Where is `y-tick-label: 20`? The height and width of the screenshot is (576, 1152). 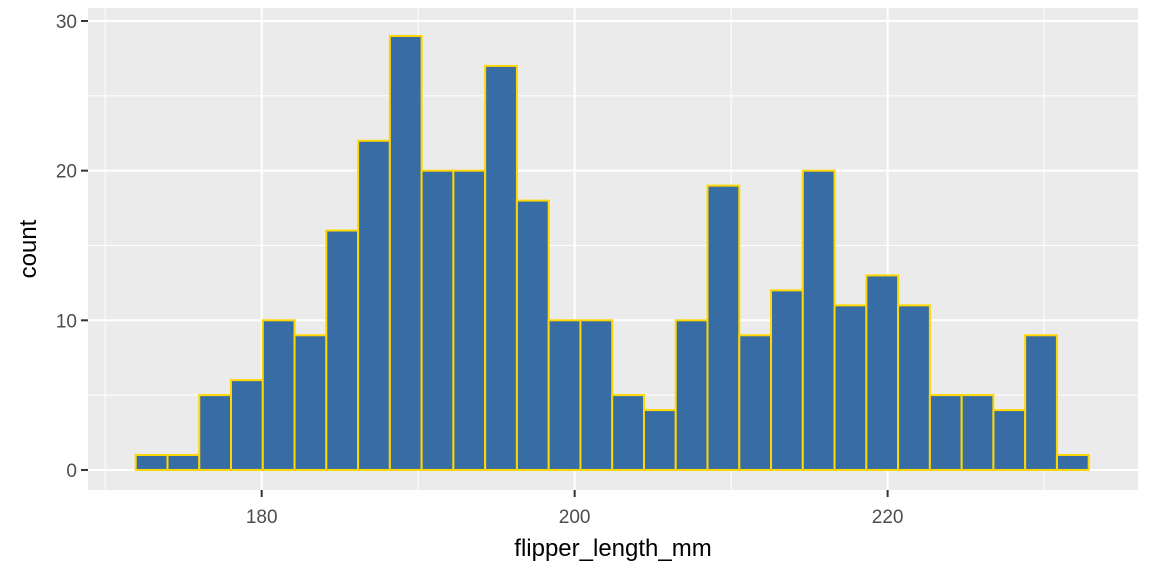
y-tick-label: 20 is located at coordinates (66, 172).